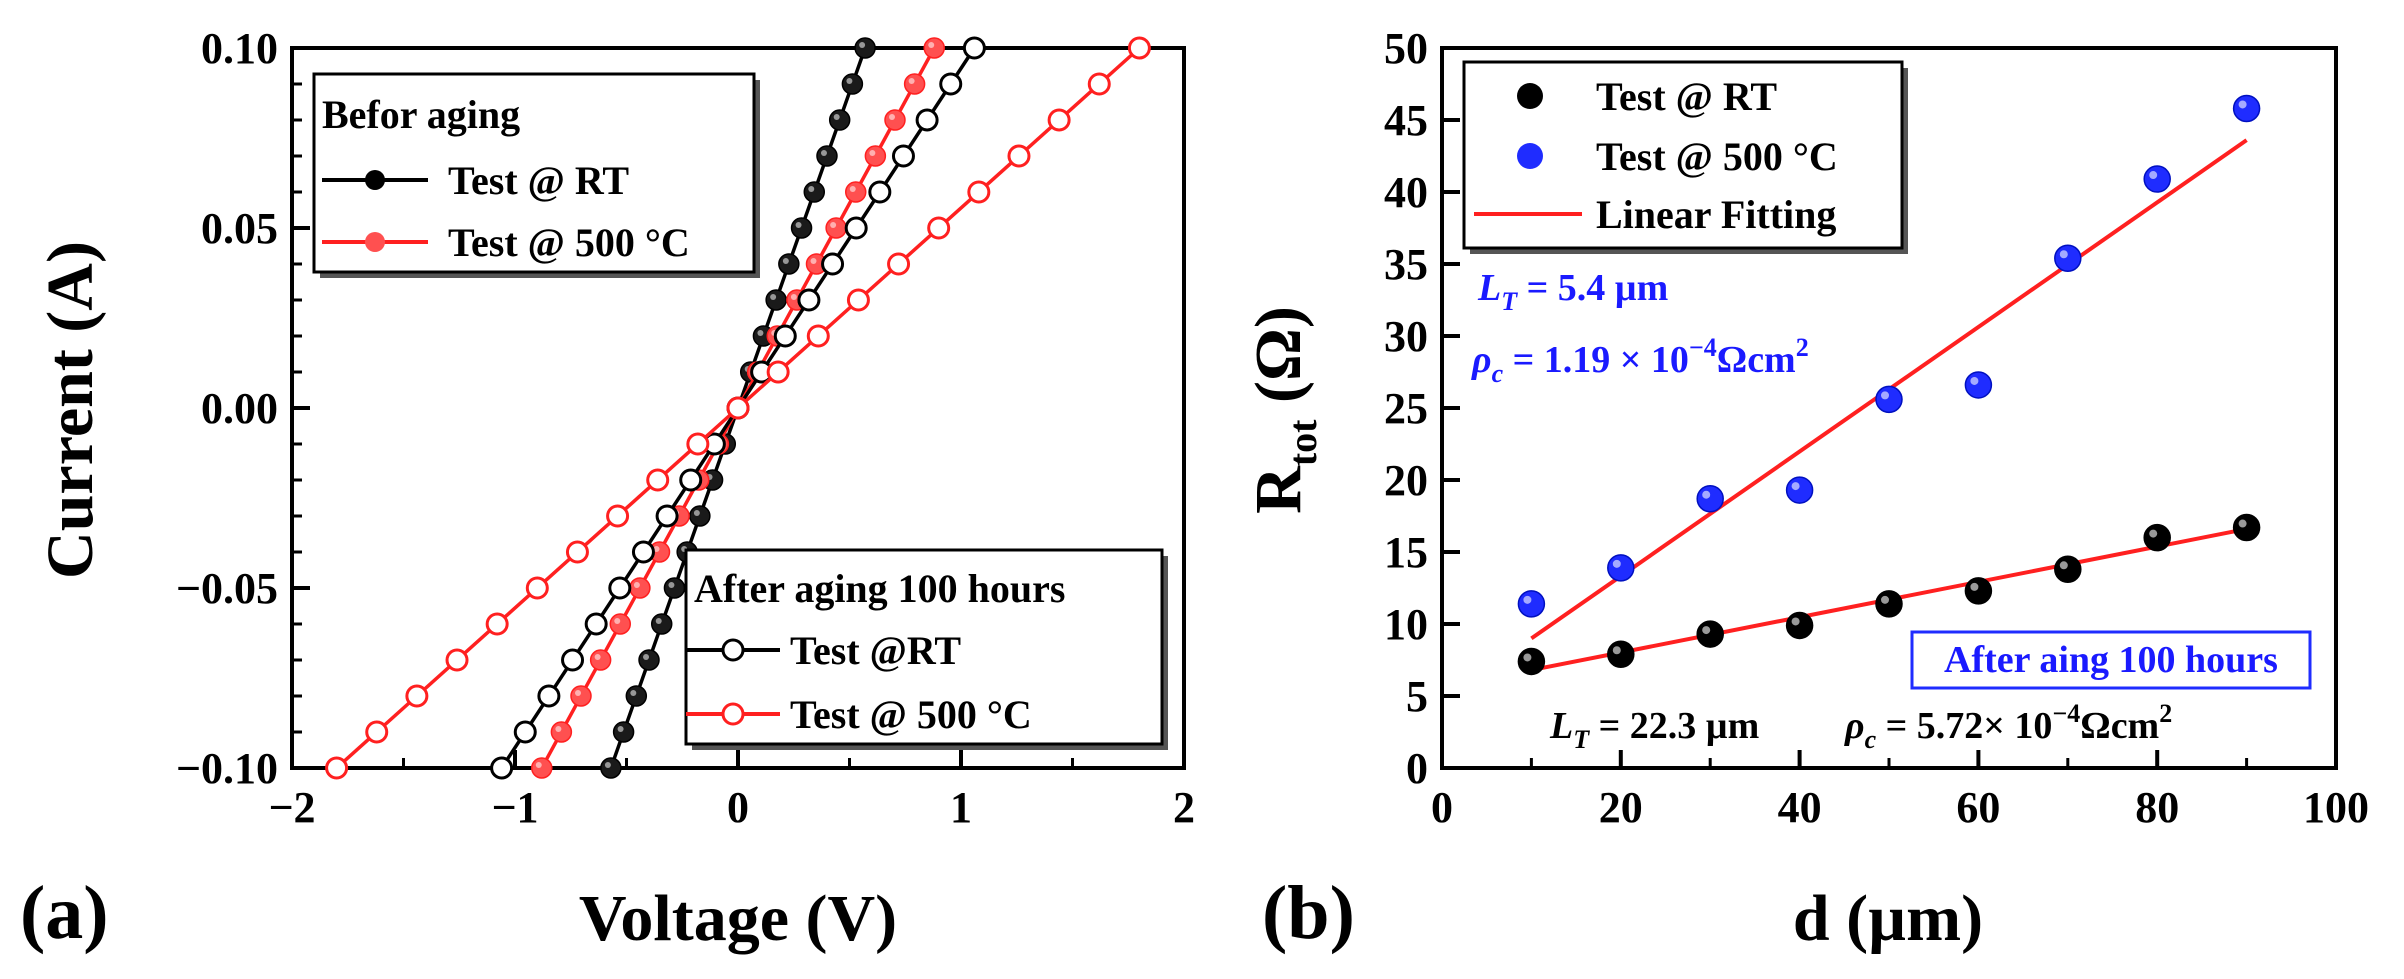 The height and width of the screenshot is (979, 2404). I want to click on x-tick-label: 80, so click(2157, 807).